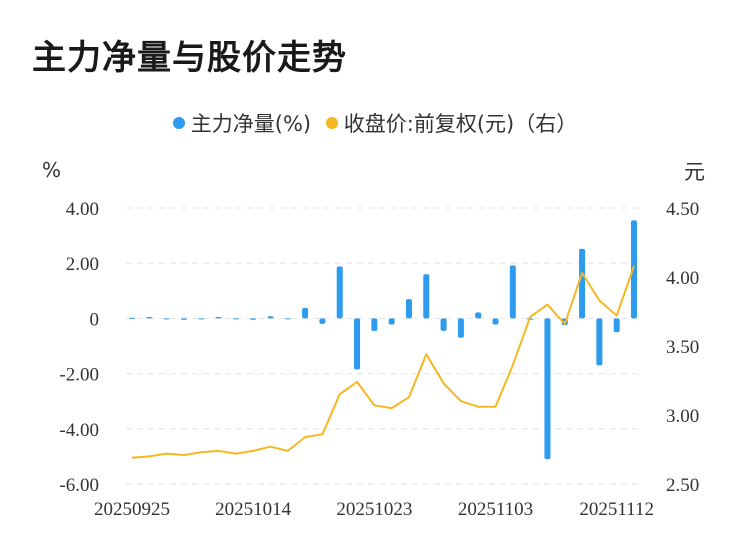  What do you see at coordinates (682, 347) in the screenshot?
I see `right-tick-label: 3.50` at bounding box center [682, 347].